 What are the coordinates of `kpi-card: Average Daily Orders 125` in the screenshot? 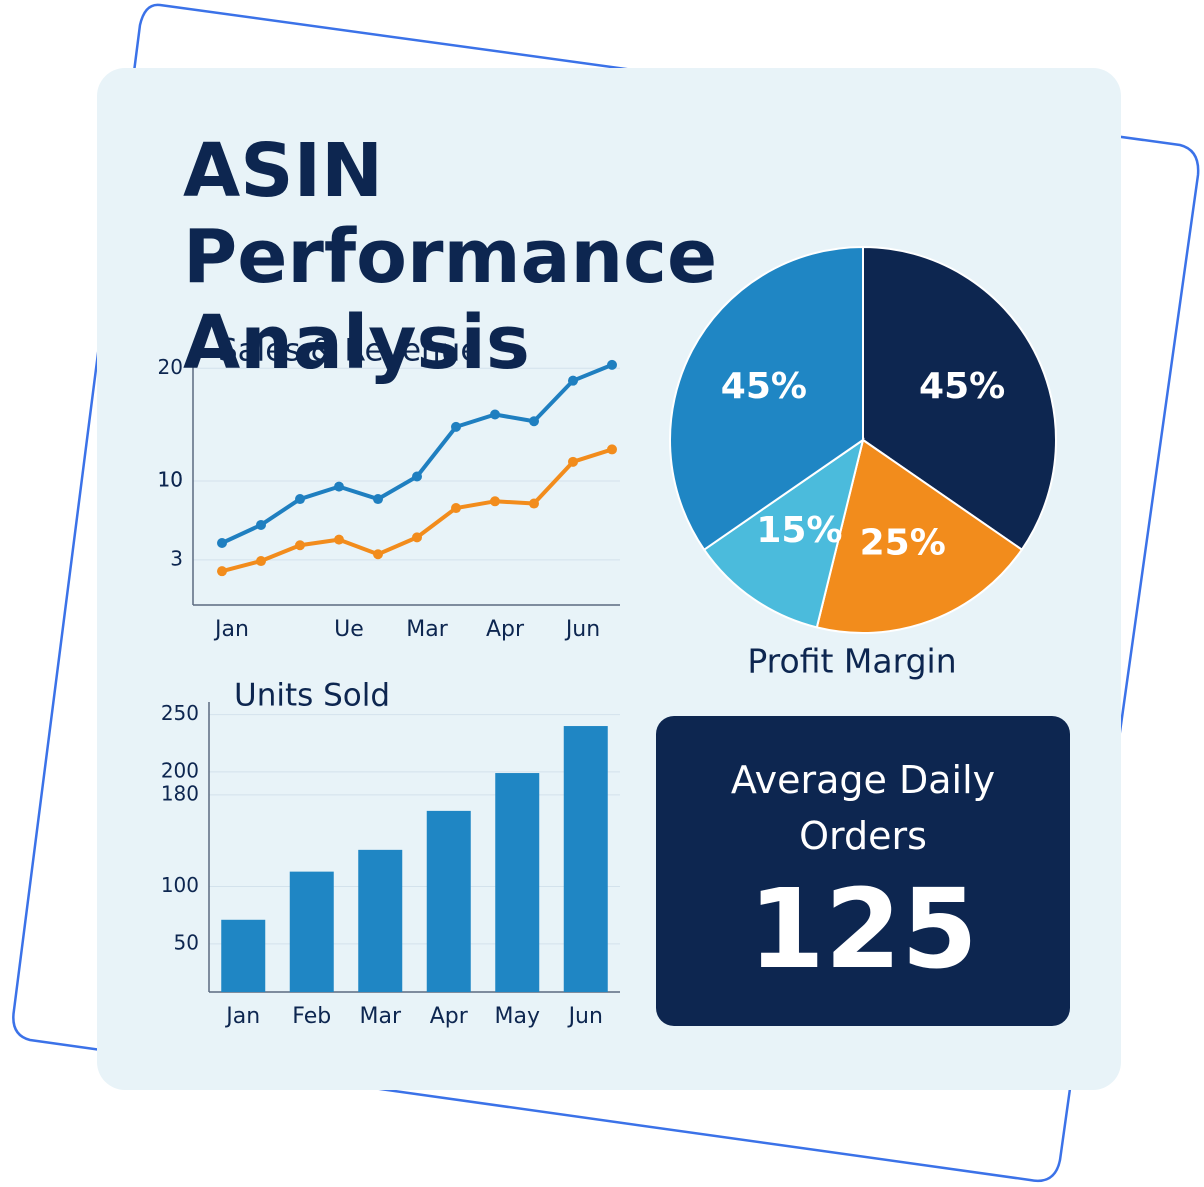 It's located at (863, 871).